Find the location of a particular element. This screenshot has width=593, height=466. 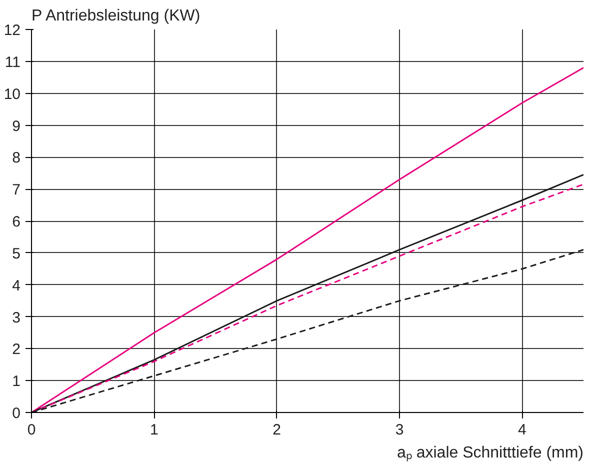

y-tick-label: 5 is located at coordinates (16, 253).